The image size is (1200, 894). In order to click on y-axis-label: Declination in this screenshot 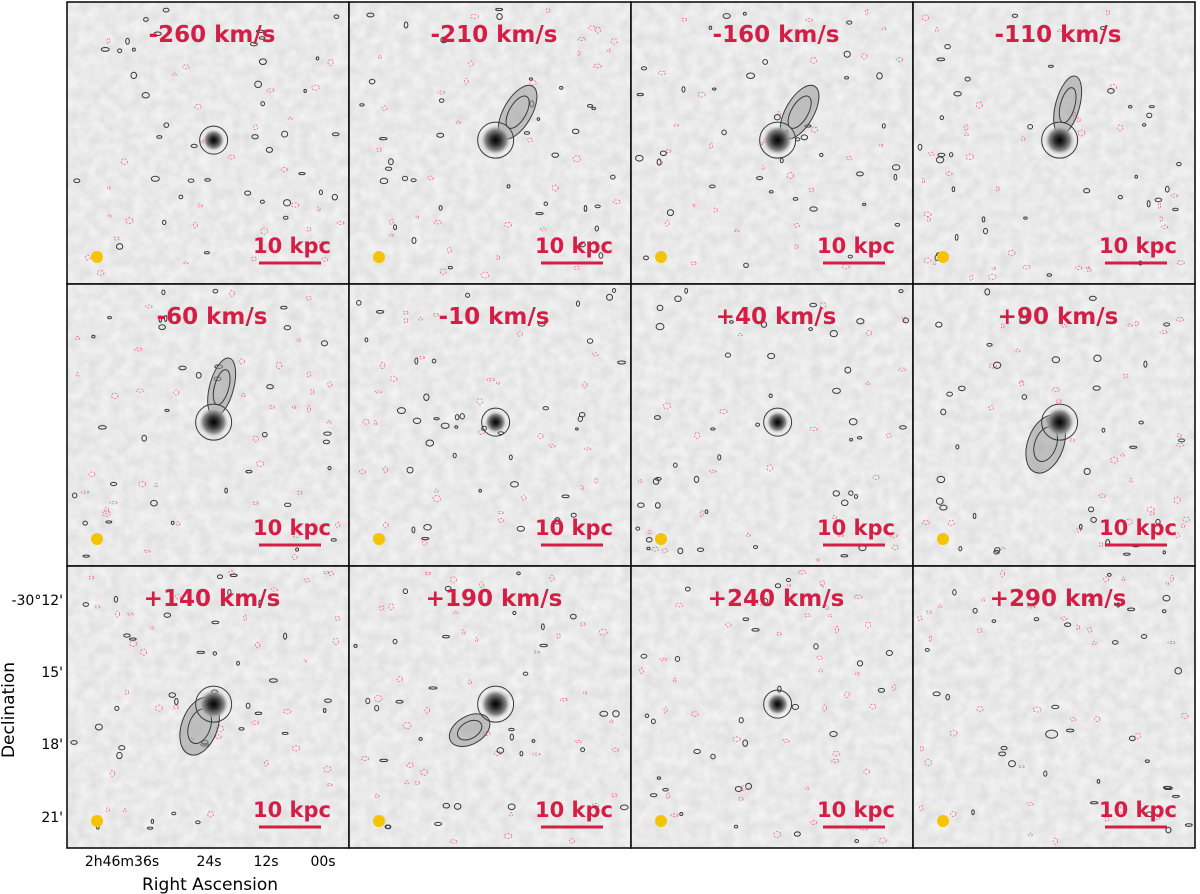, I will do `click(9, 710)`.